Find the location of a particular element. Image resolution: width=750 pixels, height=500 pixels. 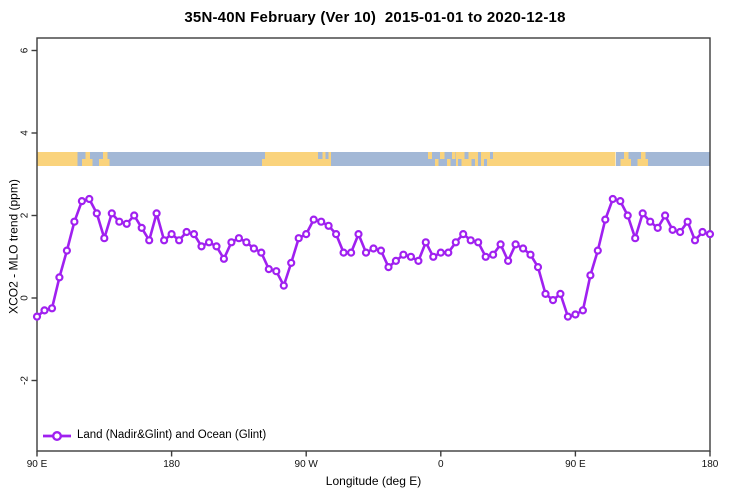

x-axis-ticks: 90 E 180 90 W 0 90 E 180 is located at coordinates (373, 460).